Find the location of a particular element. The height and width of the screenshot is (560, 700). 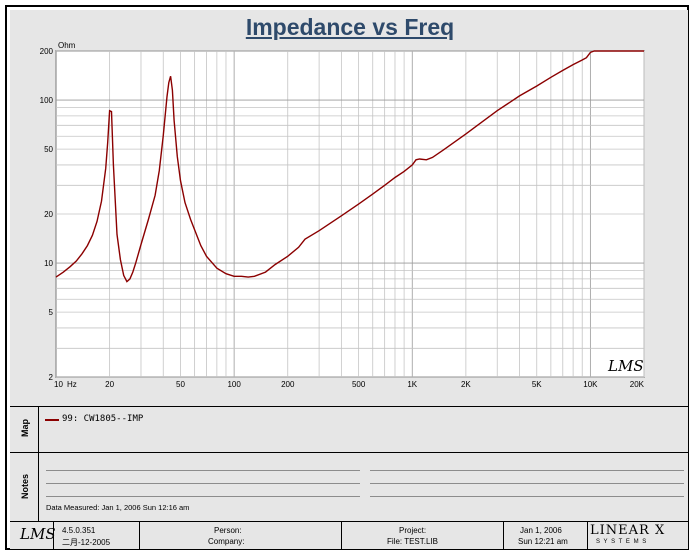

y-tick-label: 20 is located at coordinates (48, 214).